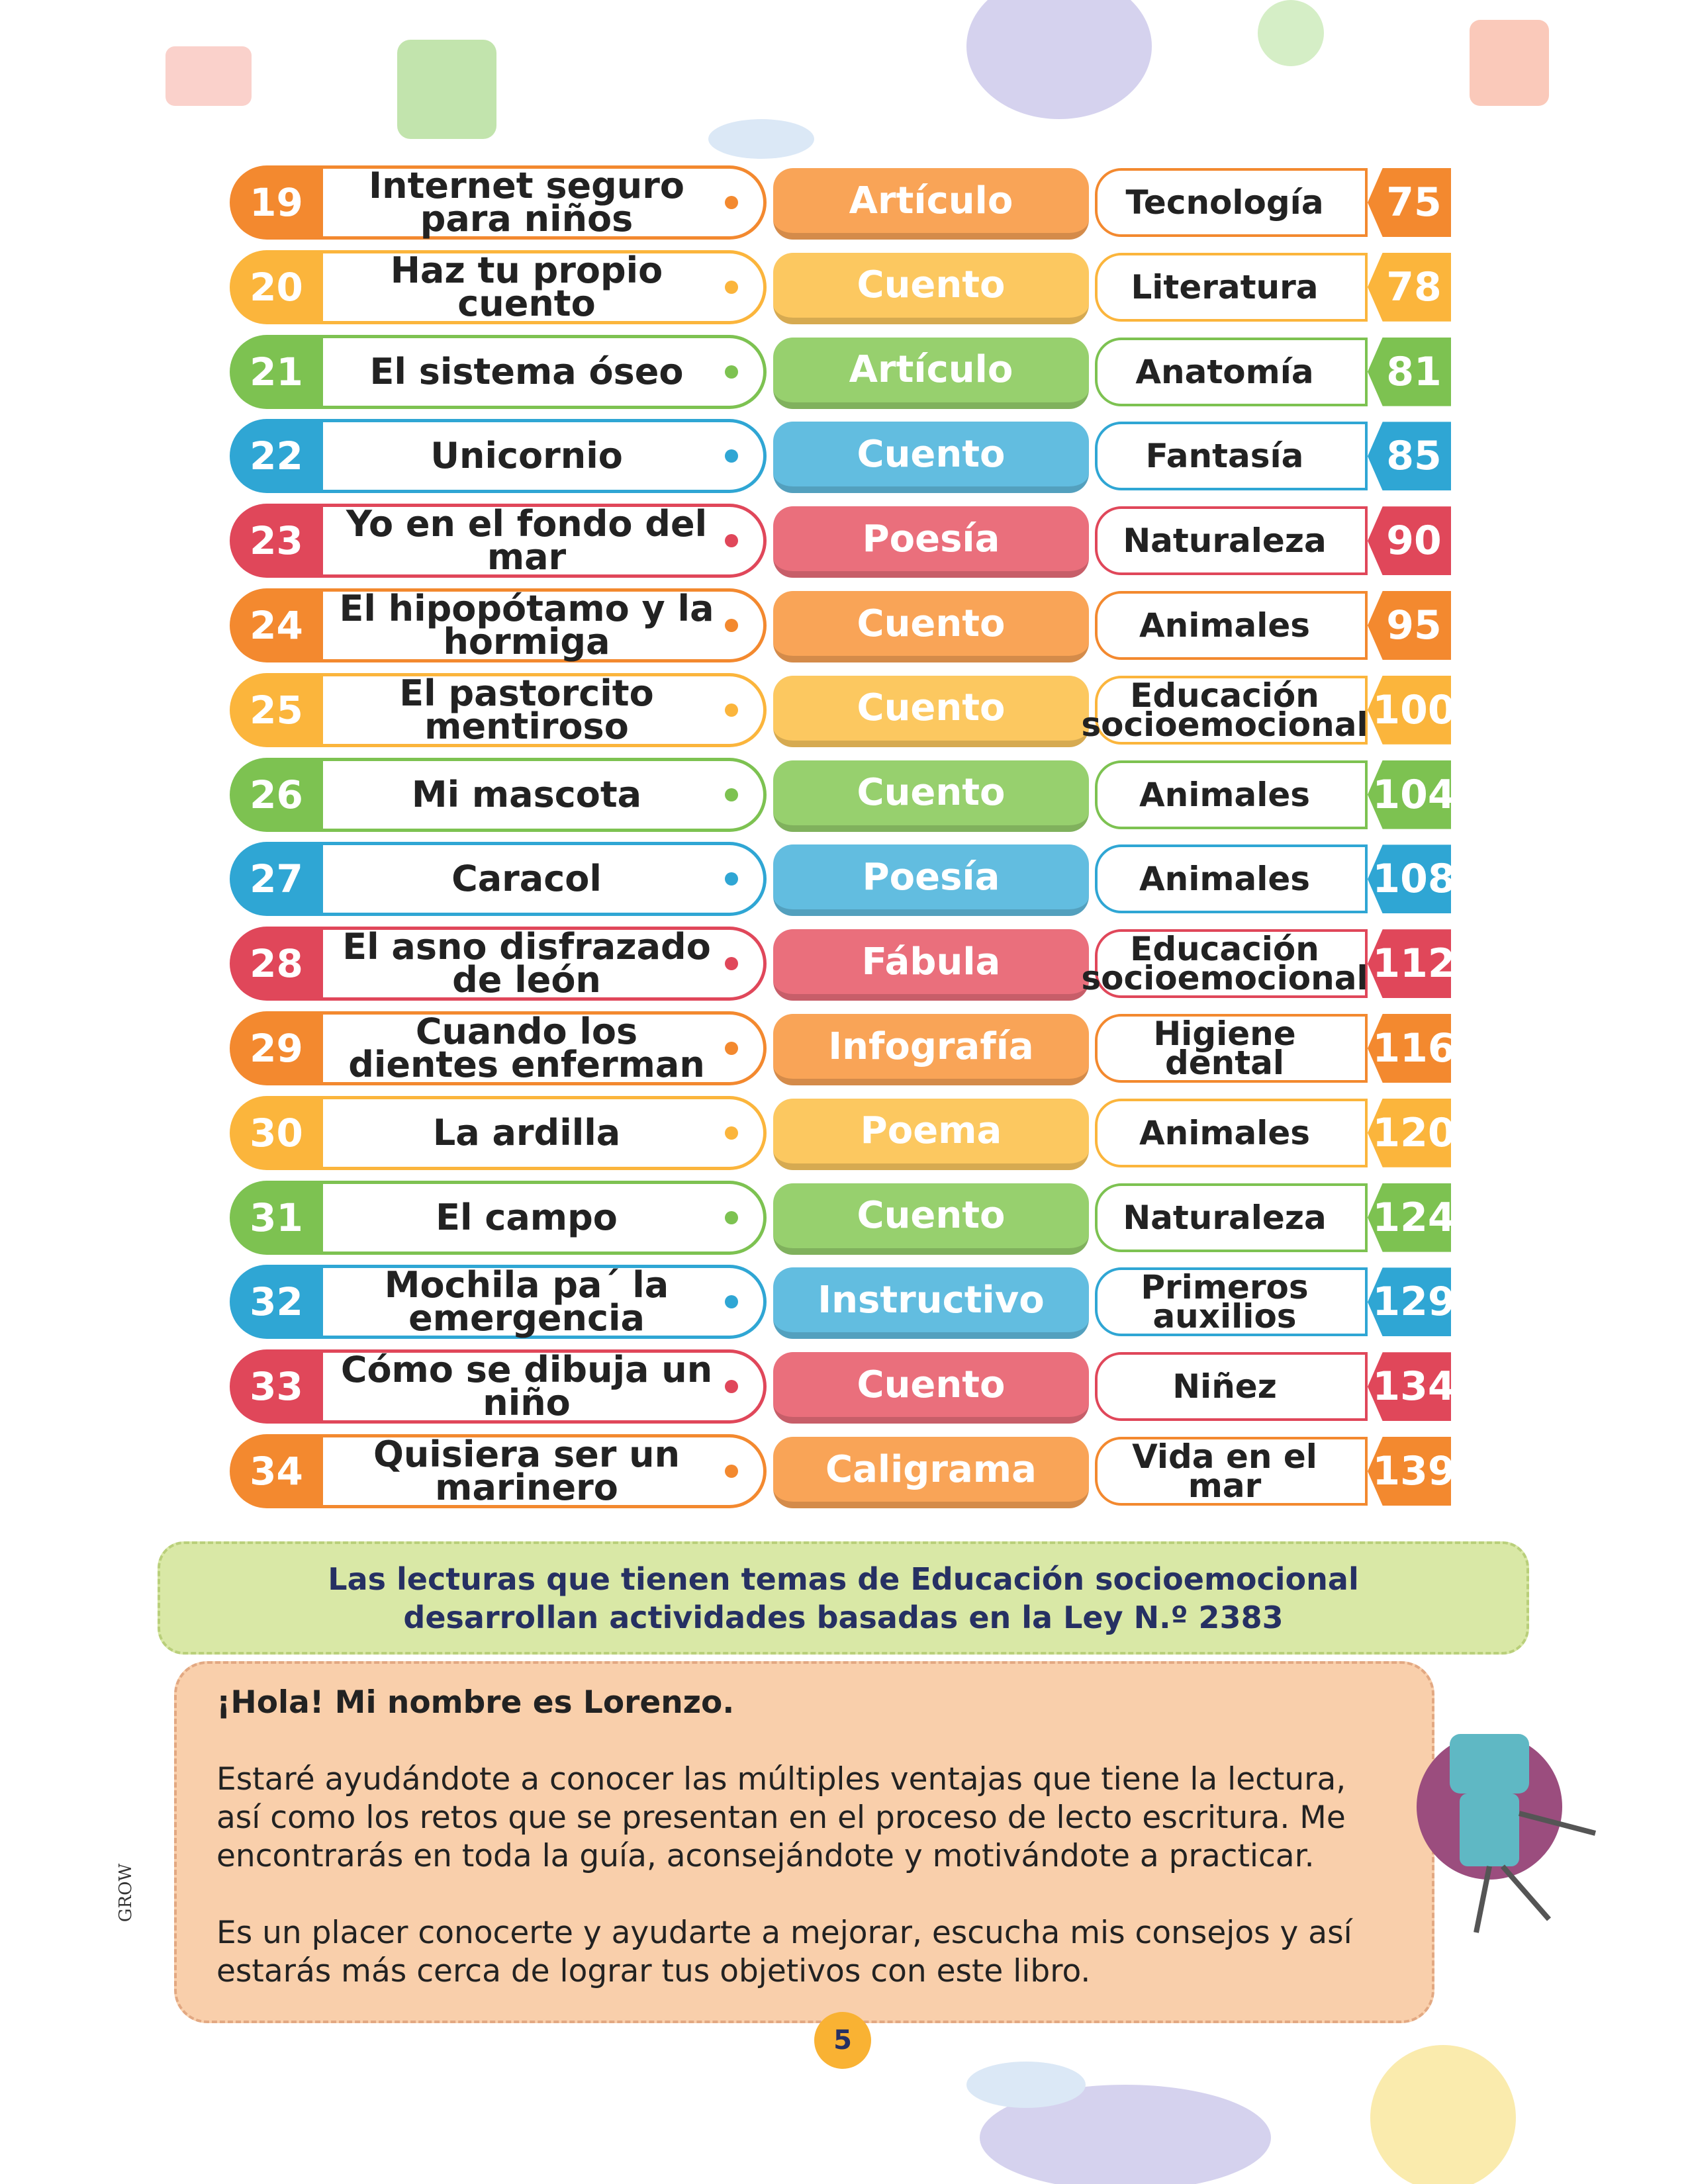 The image size is (1688, 2184). Describe the element at coordinates (1409, 710) in the screenshot. I see `row-page: 100` at that location.